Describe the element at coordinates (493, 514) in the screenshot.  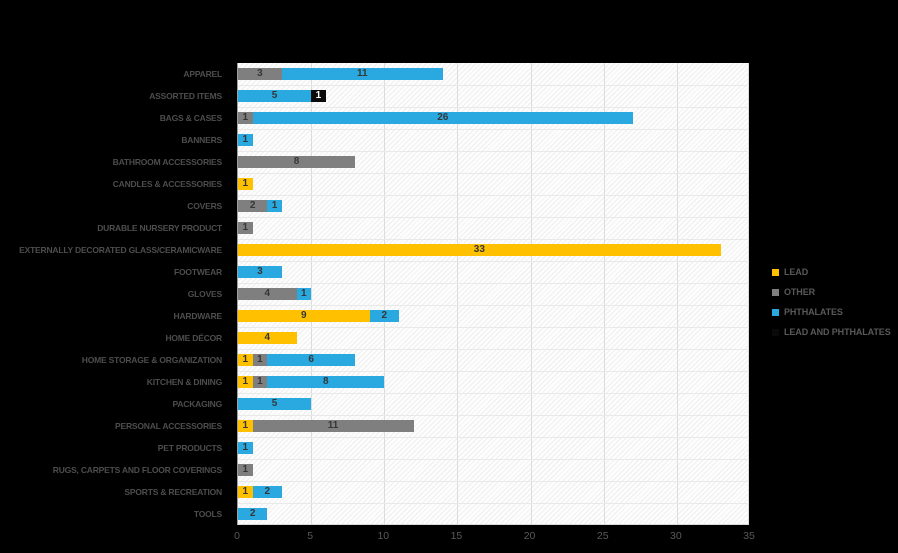
I see `bar-row: 2` at that location.